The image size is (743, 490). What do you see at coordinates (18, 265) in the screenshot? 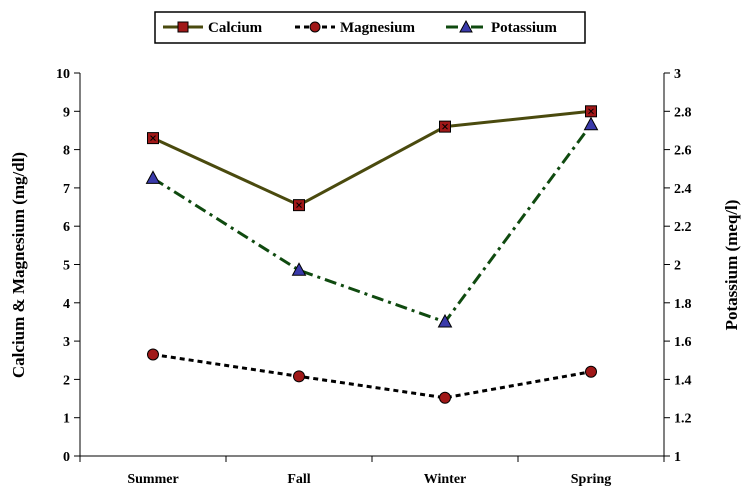
I see `y-left-axis-title: Calcium & Magnesium (mg/dl)` at bounding box center [18, 265].